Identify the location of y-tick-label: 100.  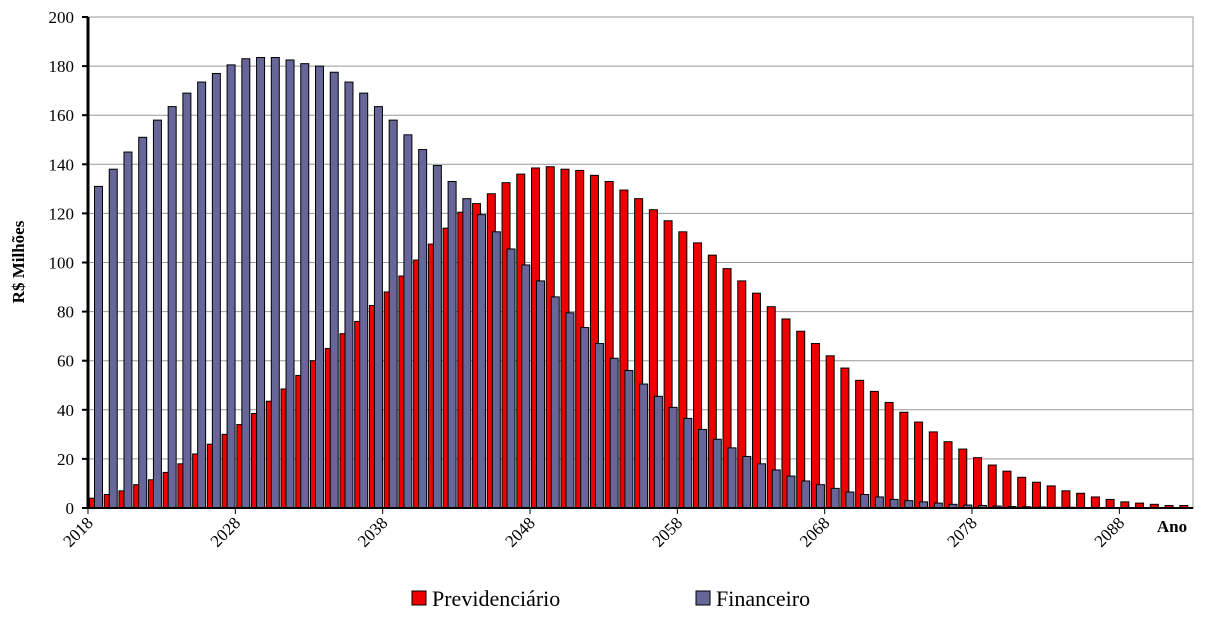
(62, 263).